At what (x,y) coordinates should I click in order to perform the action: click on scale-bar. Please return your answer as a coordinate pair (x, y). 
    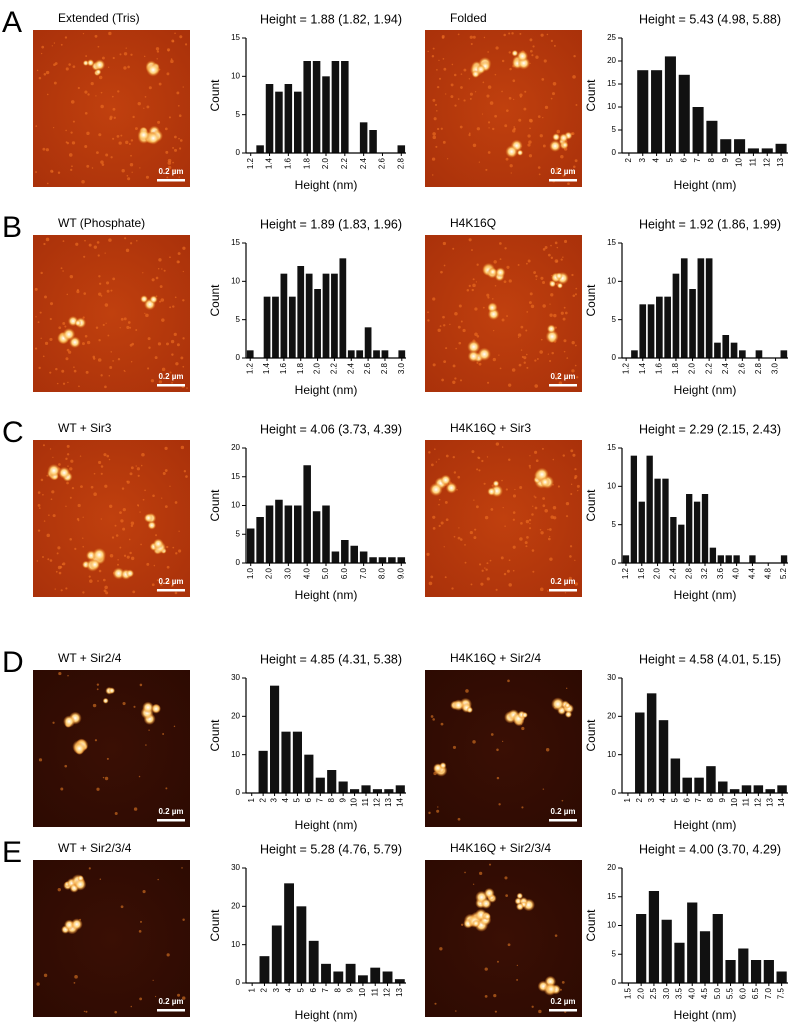
    Looking at the image, I should click on (171, 590).